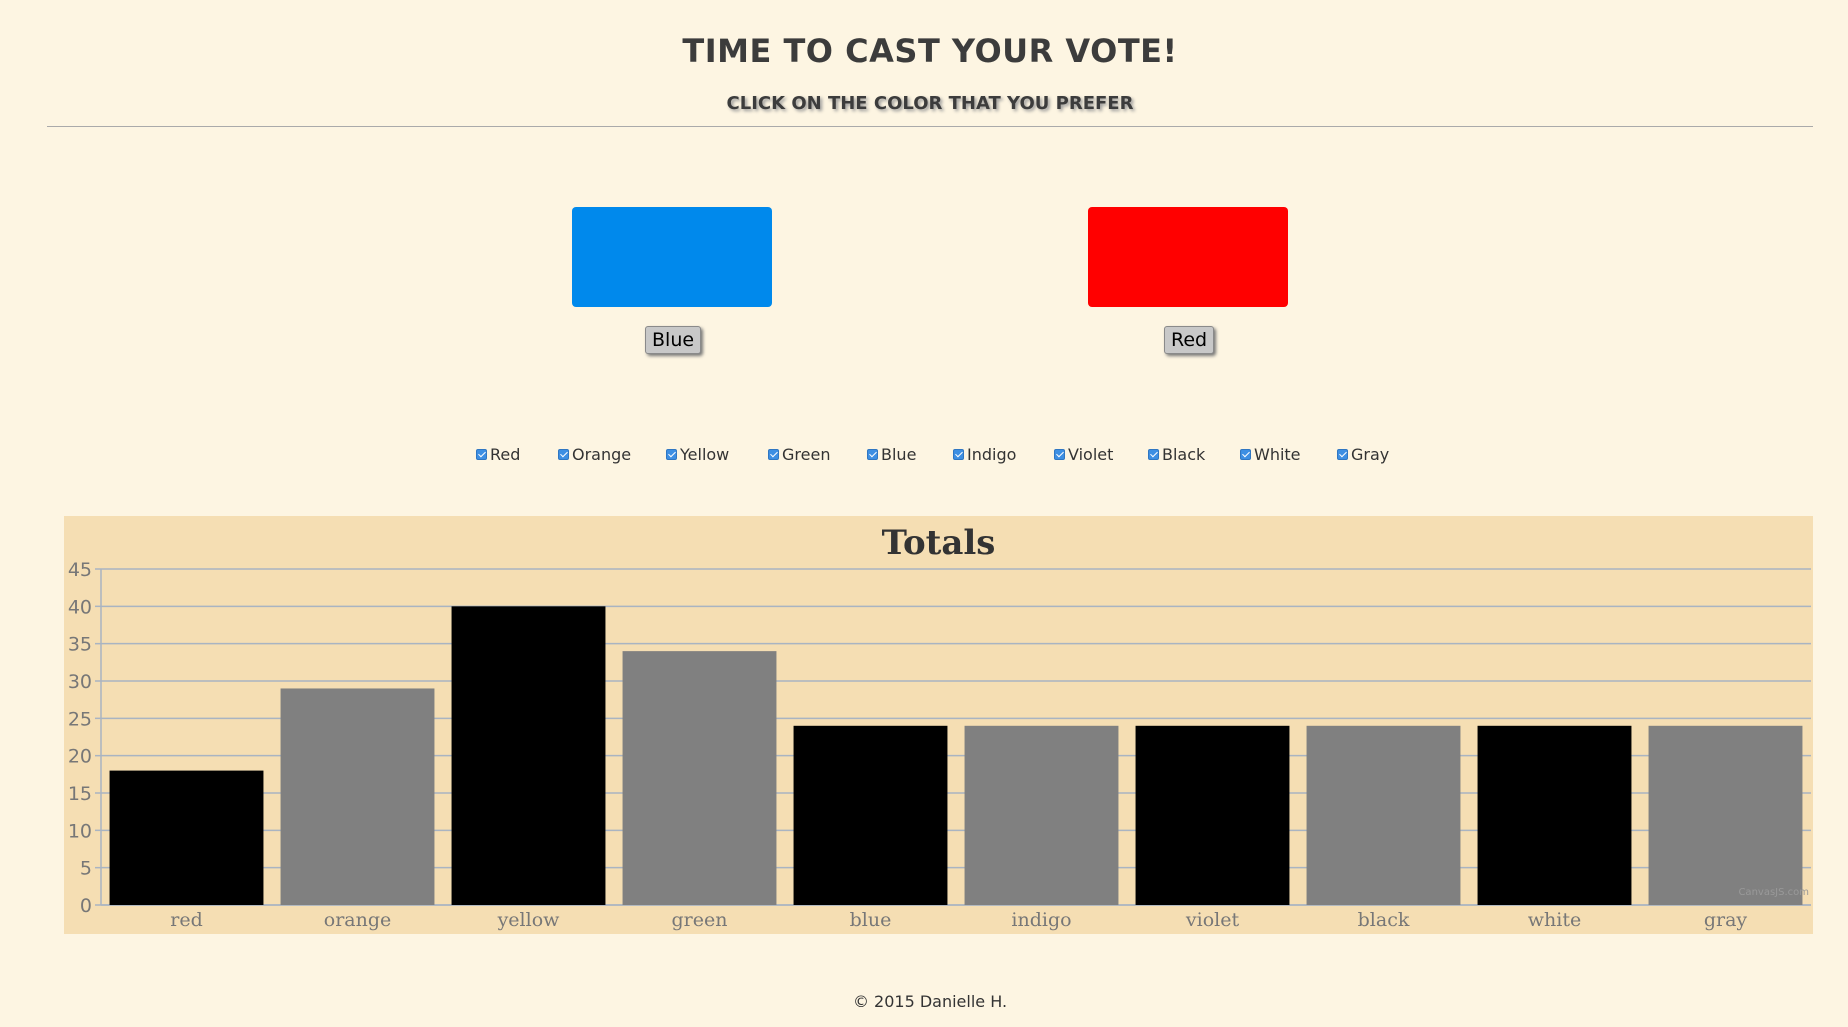  What do you see at coordinates (672, 257) in the screenshot?
I see `blue-color-swatch` at bounding box center [672, 257].